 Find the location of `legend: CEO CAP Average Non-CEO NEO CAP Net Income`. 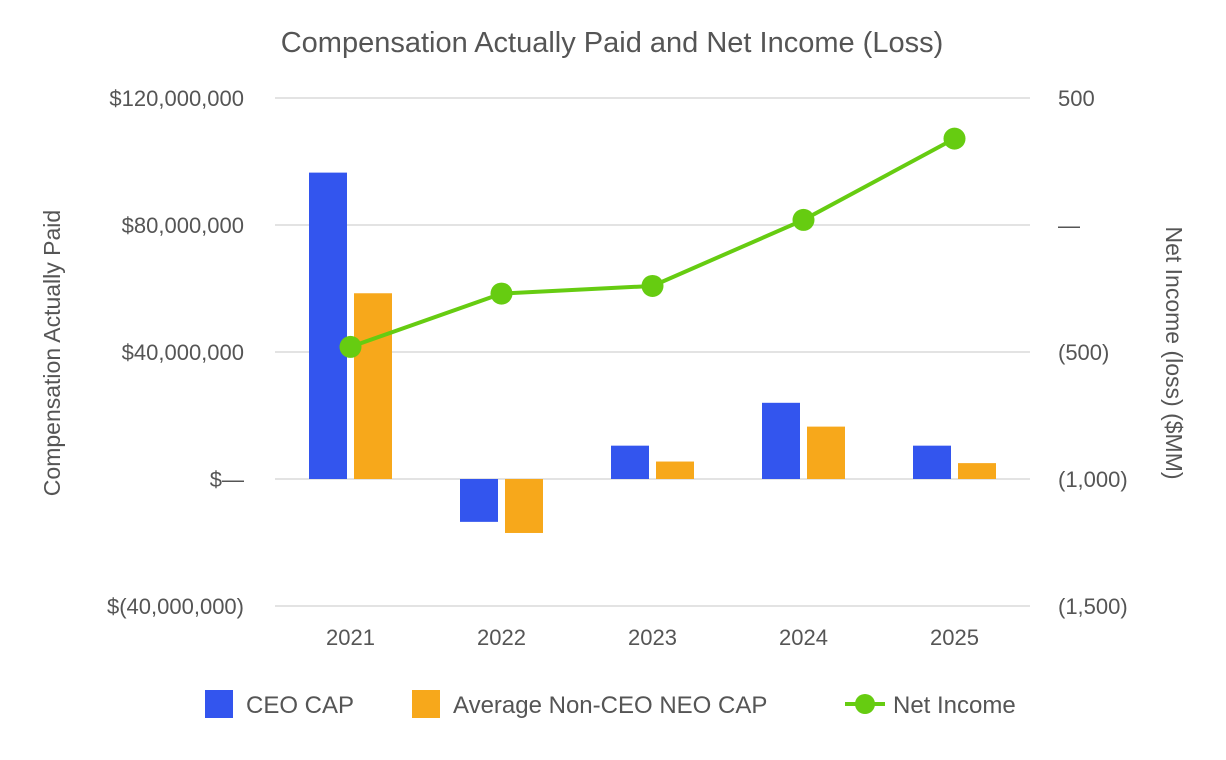

legend: CEO CAP Average Non-CEO NEO CAP Net Income is located at coordinates (610, 704).